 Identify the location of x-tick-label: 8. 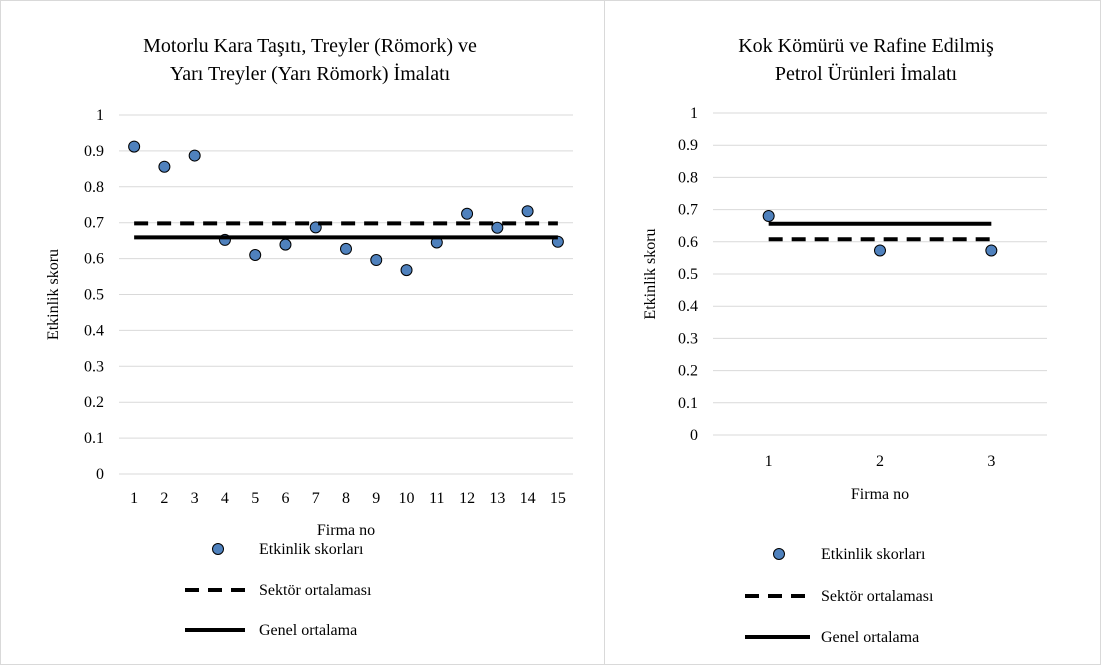
(346, 498).